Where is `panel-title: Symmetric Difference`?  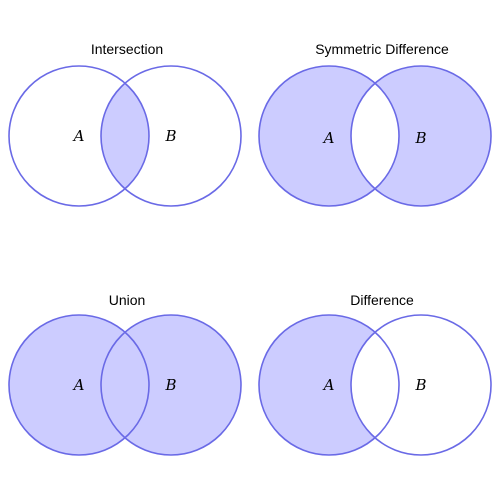 panel-title: Symmetric Difference is located at coordinates (382, 49).